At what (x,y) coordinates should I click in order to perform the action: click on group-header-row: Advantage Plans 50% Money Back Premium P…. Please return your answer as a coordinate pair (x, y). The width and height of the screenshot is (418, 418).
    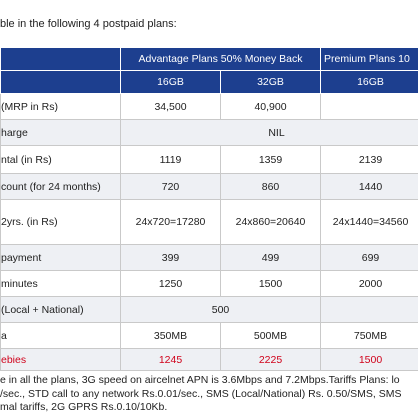
    Looking at the image, I should click on (209, 59).